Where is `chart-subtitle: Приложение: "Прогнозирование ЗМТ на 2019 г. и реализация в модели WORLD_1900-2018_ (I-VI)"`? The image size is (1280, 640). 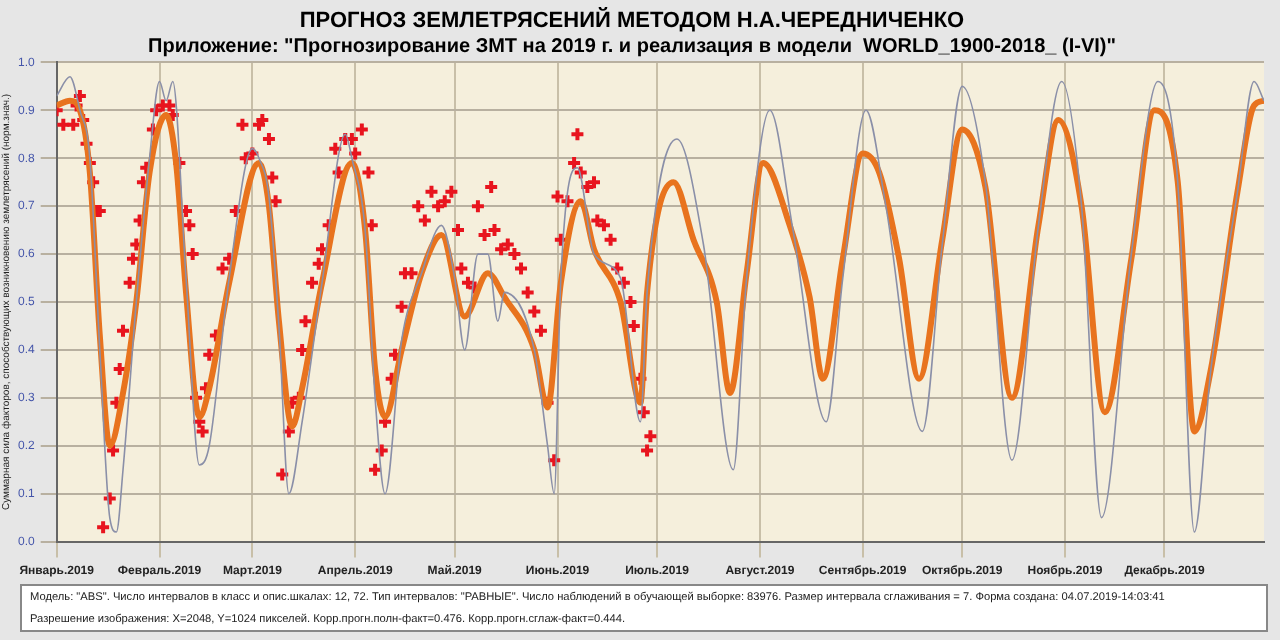
chart-subtitle: Приложение: "Прогнозирование ЗМТ на 2019 г. и реализация в модели WORLD_1900-2018_ (I-VI)" is located at coordinates (632, 46).